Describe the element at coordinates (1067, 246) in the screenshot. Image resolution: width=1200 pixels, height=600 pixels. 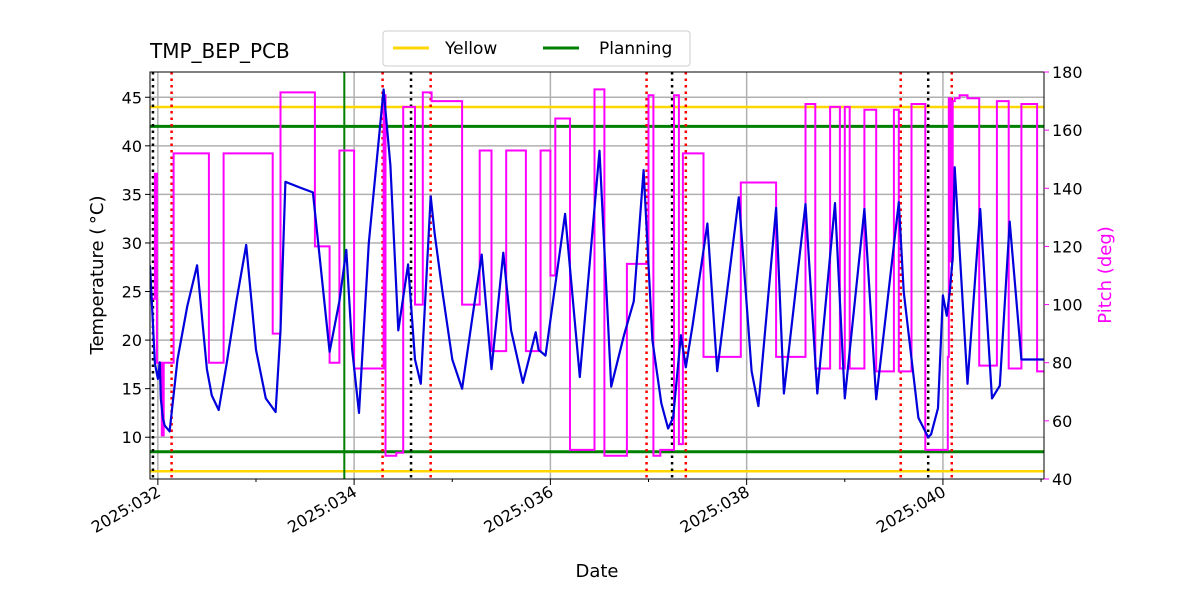
I see `y2-tick-label: 120` at that location.